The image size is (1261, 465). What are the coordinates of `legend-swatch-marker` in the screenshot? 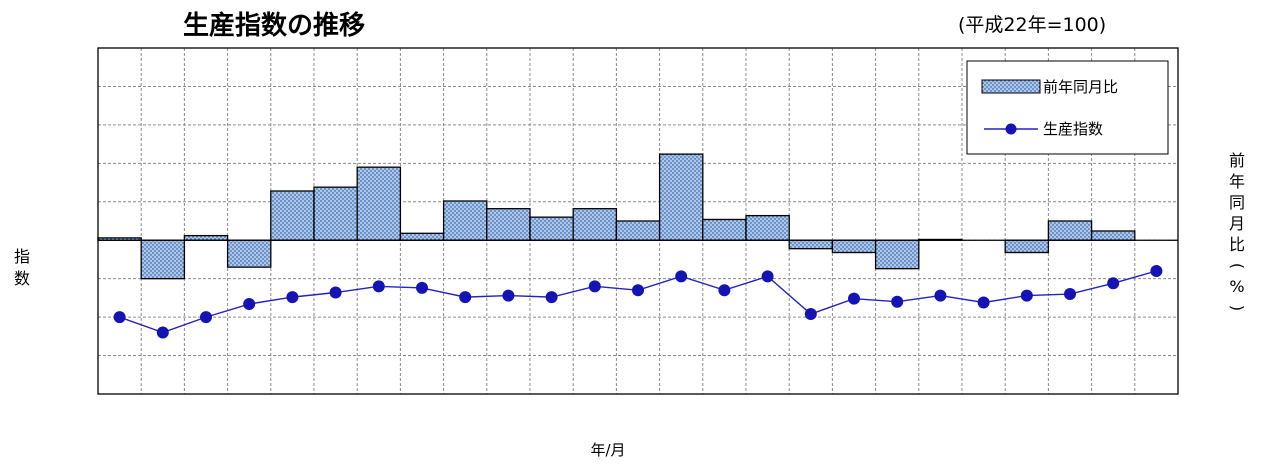 It's located at (1011, 129).